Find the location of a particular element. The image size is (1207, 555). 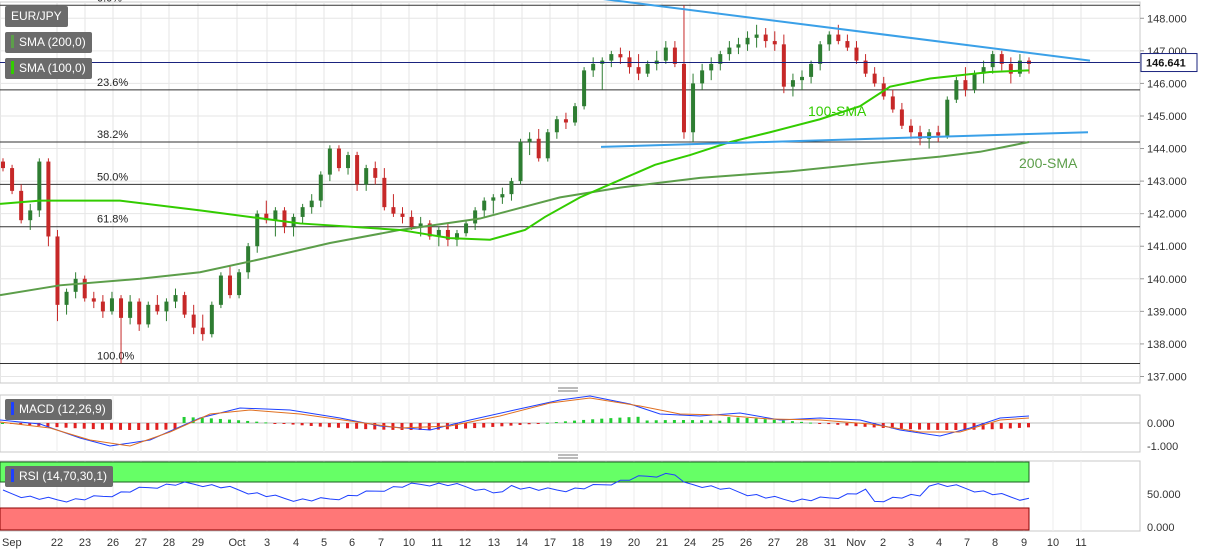

x-tick-label: 31 is located at coordinates (830, 543).